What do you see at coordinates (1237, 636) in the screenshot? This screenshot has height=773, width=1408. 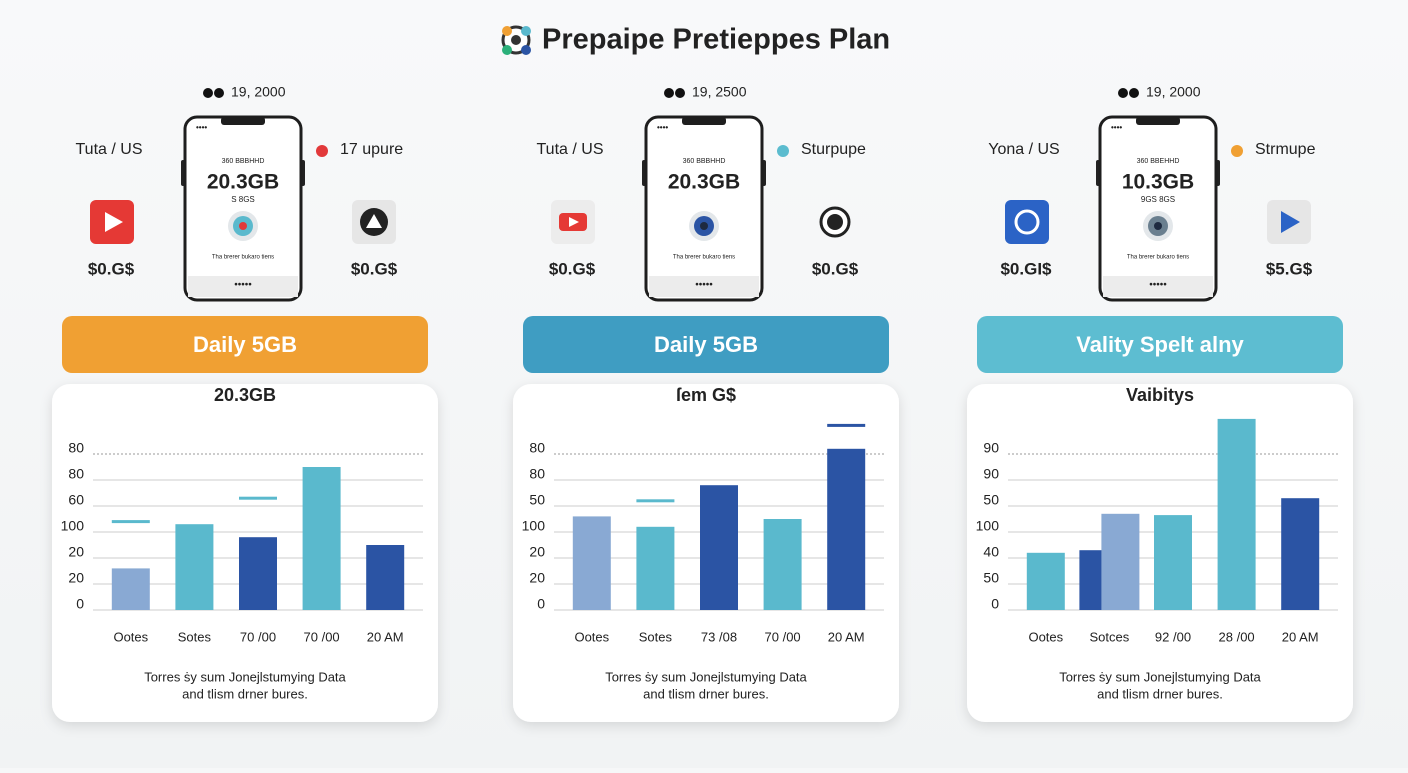 I see `x-tick-label: 28 /00` at bounding box center [1237, 636].